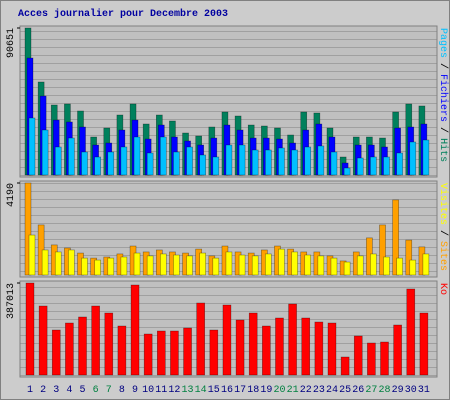 Image resolution: width=450 pixels, height=405 pixels. I want to click on x-tick-label: 12, so click(174, 390).